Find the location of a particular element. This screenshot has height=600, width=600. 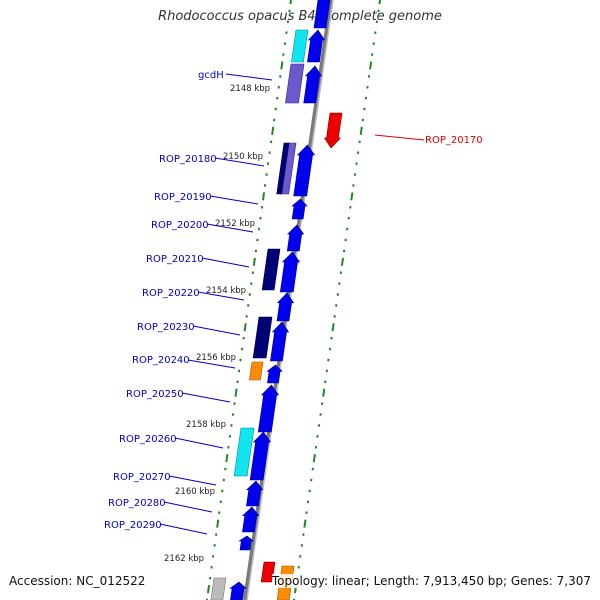

accession-text: Accession: NC_012522 is located at coordinates (77, 581).